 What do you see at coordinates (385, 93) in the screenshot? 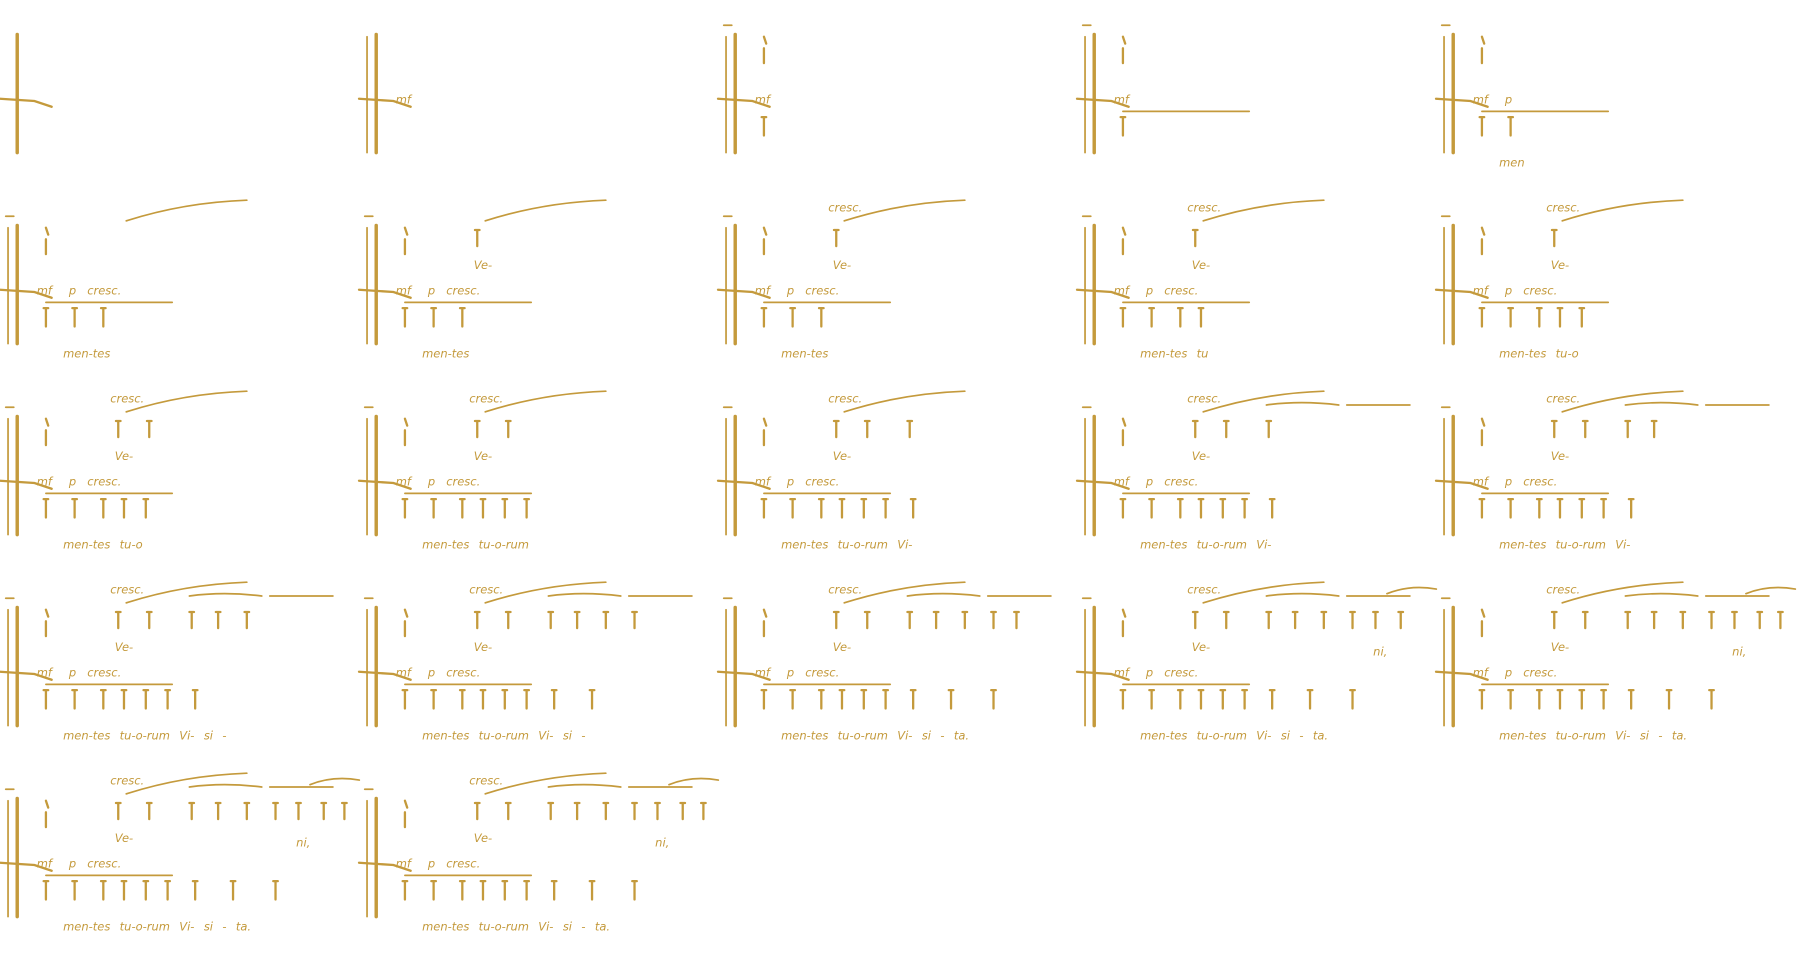
I see `frame: mf` at bounding box center [385, 93].